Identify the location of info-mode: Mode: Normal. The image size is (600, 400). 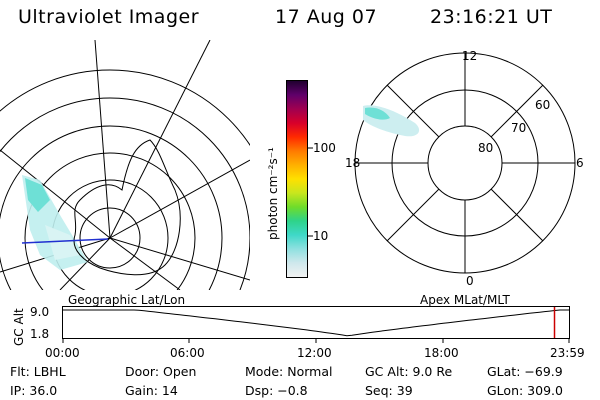
(289, 371).